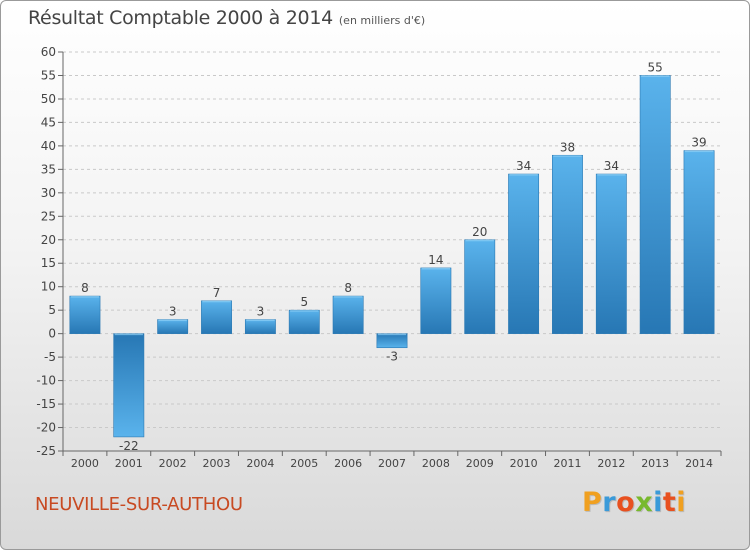 The width and height of the screenshot is (750, 550). I want to click on y-tick-label: 60, so click(48, 52).